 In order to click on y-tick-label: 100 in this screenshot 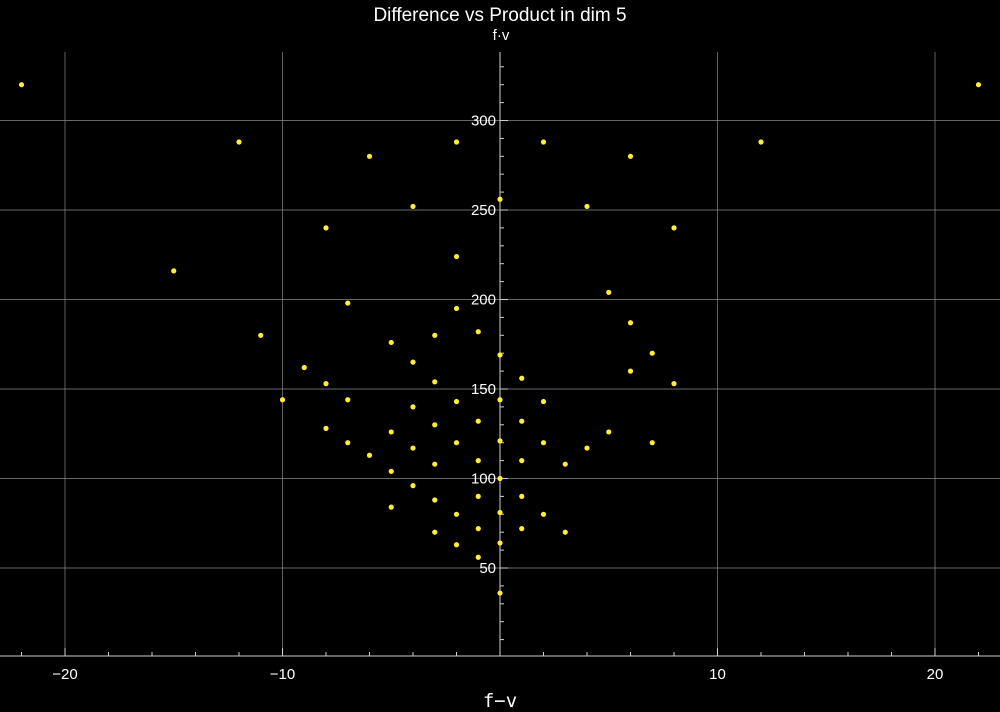, I will do `click(483, 479)`.